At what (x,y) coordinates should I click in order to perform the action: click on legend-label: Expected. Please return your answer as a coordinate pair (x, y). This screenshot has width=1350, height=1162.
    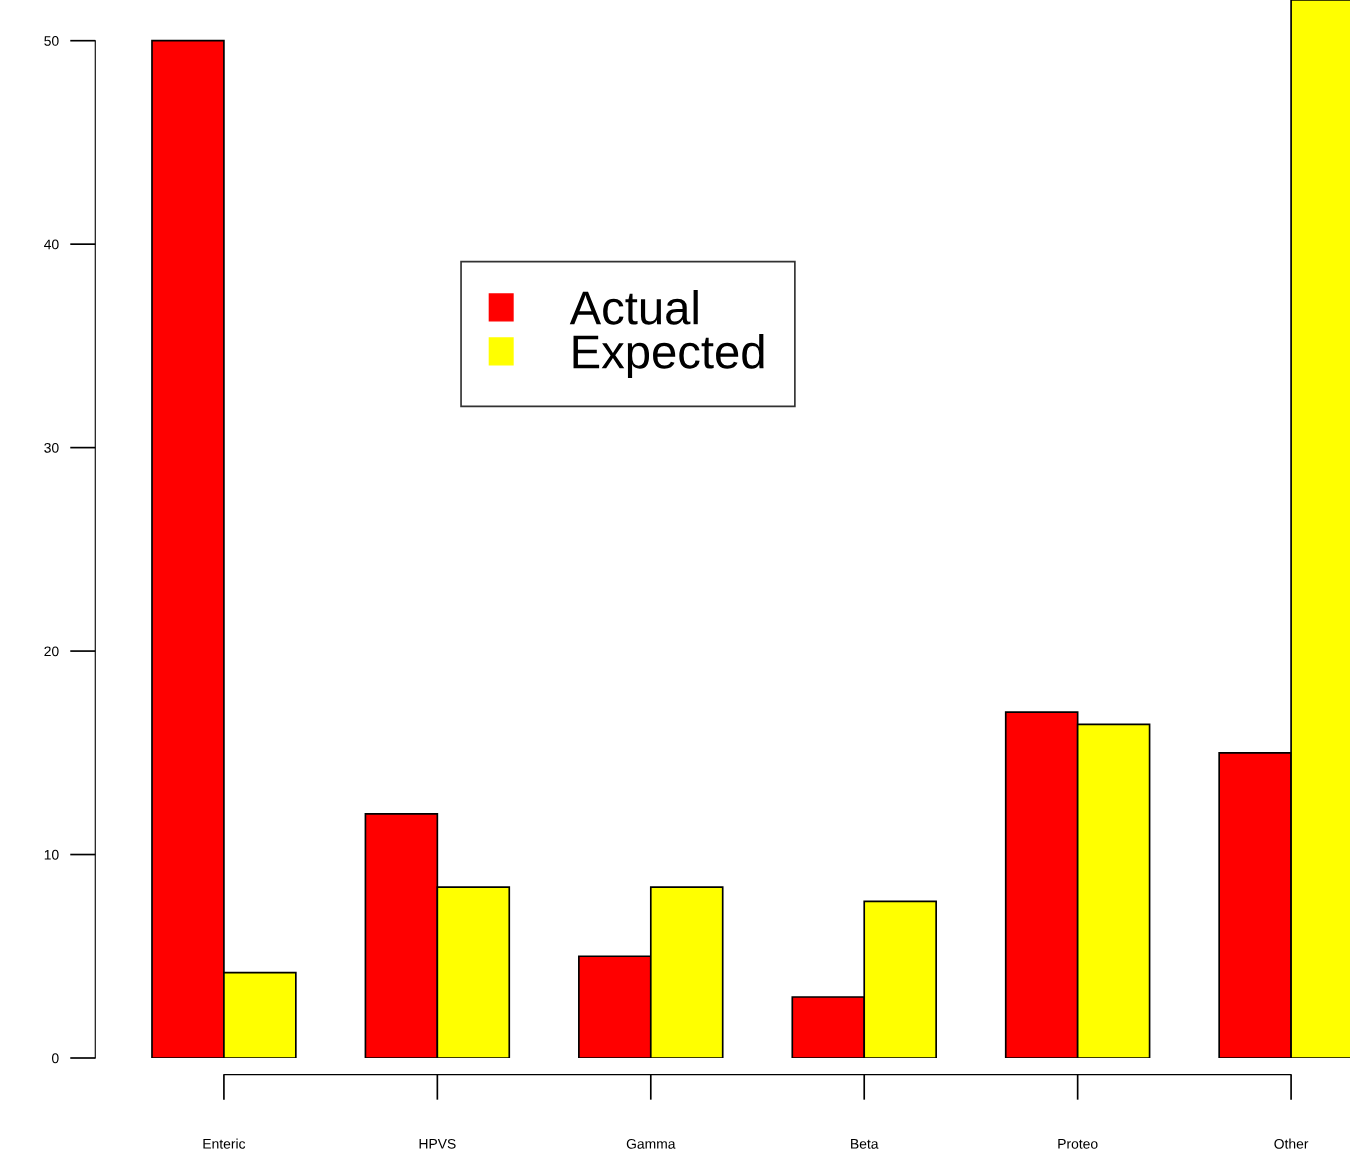
    Looking at the image, I should click on (668, 356).